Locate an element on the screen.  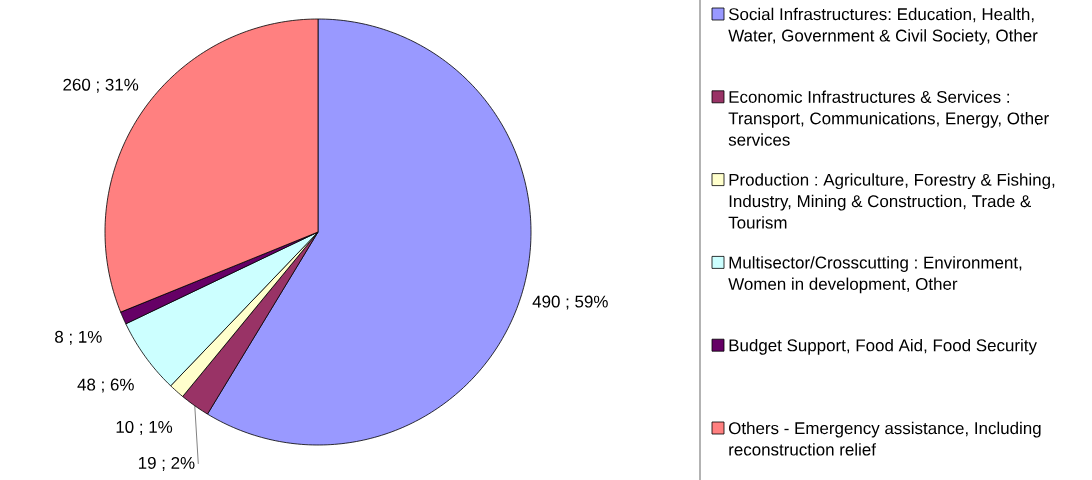
data-label: 260 ; 31% is located at coordinates (101, 85).